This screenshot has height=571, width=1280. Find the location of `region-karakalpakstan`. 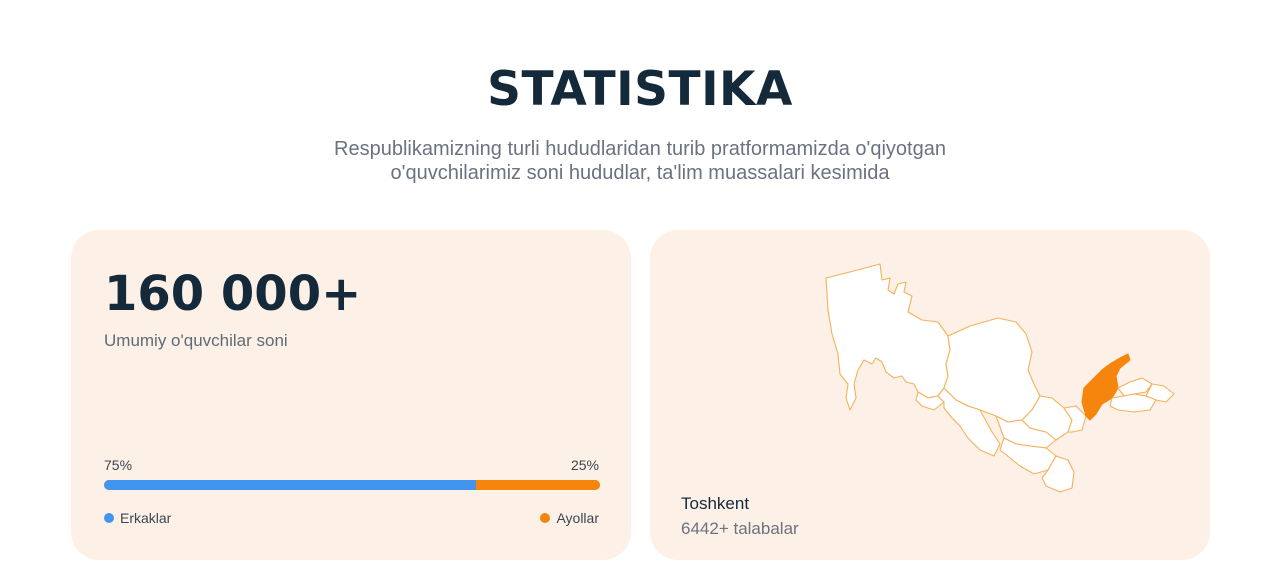

region-karakalpakstan is located at coordinates (888, 337).